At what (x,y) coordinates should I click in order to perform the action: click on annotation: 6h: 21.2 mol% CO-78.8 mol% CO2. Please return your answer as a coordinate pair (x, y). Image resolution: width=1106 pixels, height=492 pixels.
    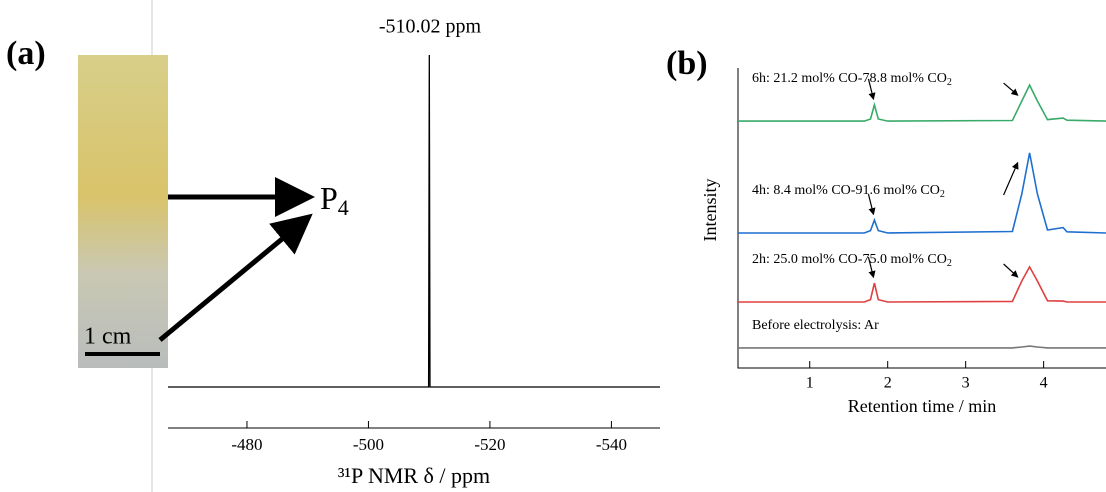
    Looking at the image, I should click on (852, 79).